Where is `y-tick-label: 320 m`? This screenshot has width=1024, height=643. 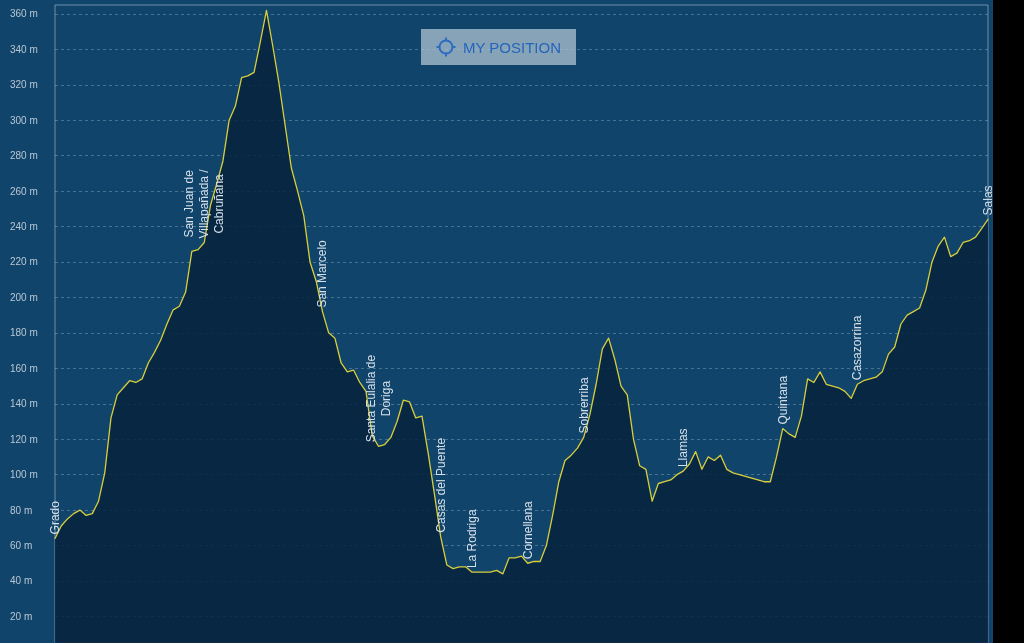 y-tick-label: 320 m is located at coordinates (24, 85).